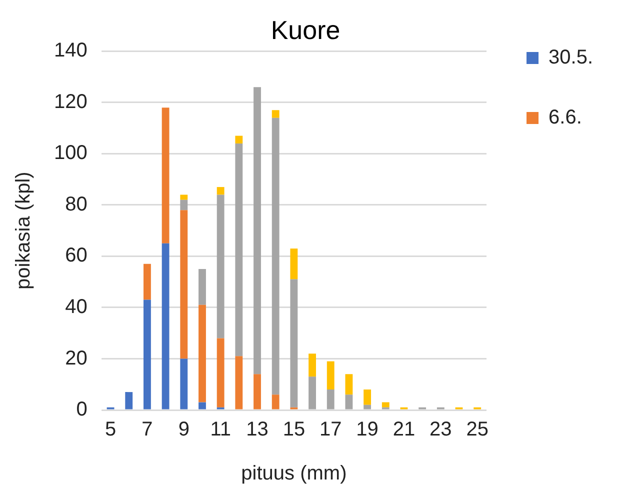 This screenshot has width=621, height=498. What do you see at coordinates (477, 429) in the screenshot?
I see `x-tick-label: 25` at bounding box center [477, 429].